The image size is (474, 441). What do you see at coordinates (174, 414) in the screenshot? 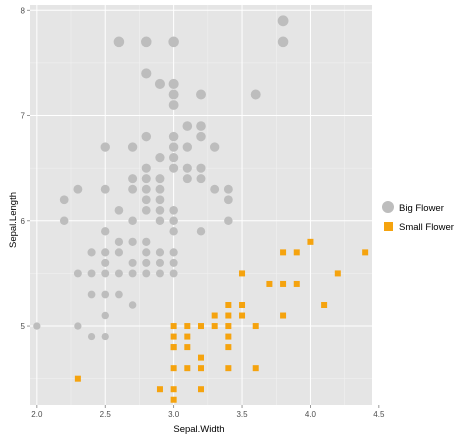
I see `x-tick-label: 3.0` at bounding box center [174, 414].